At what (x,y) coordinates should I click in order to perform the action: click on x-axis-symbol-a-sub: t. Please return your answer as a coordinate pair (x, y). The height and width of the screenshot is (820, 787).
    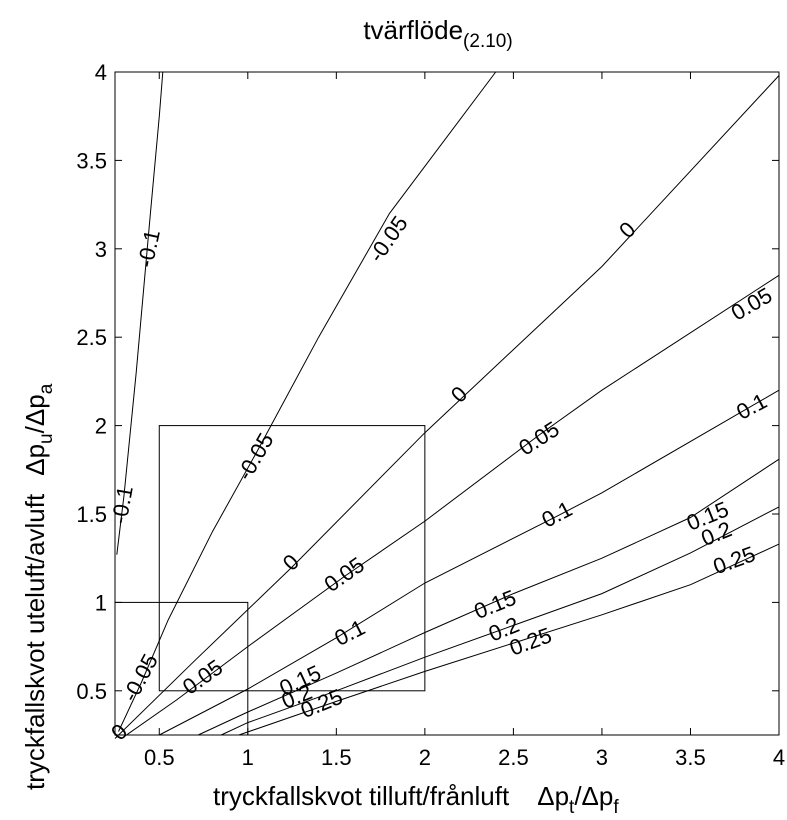
    Looking at the image, I should click on (572, 807).